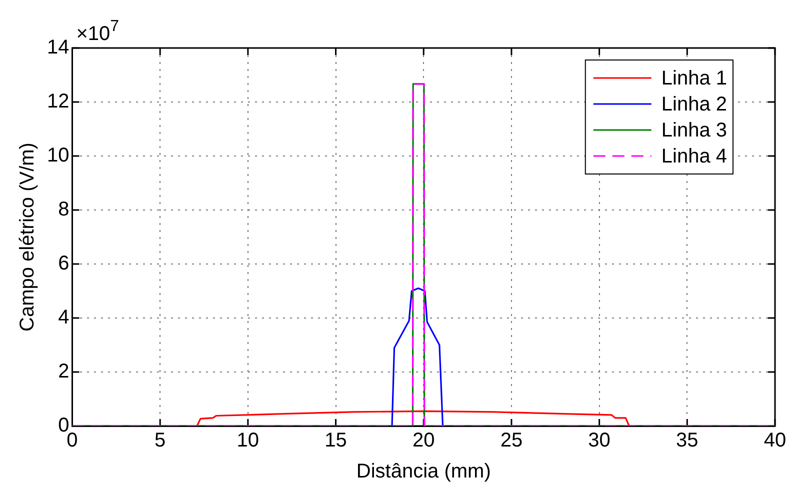 The image size is (799, 496). Describe the element at coordinates (511, 441) in the screenshot. I see `x-tick-label: 25` at that location.